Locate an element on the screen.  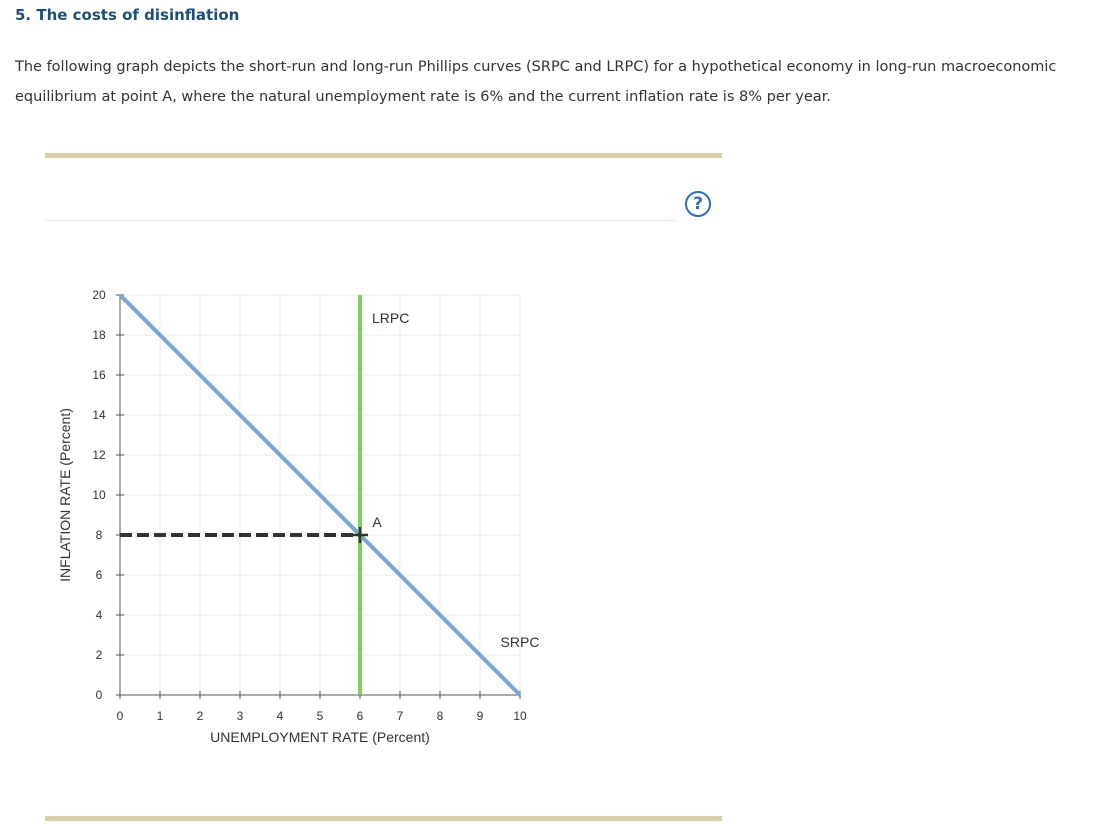
x-tick-label-7: 7 is located at coordinates (400, 716).